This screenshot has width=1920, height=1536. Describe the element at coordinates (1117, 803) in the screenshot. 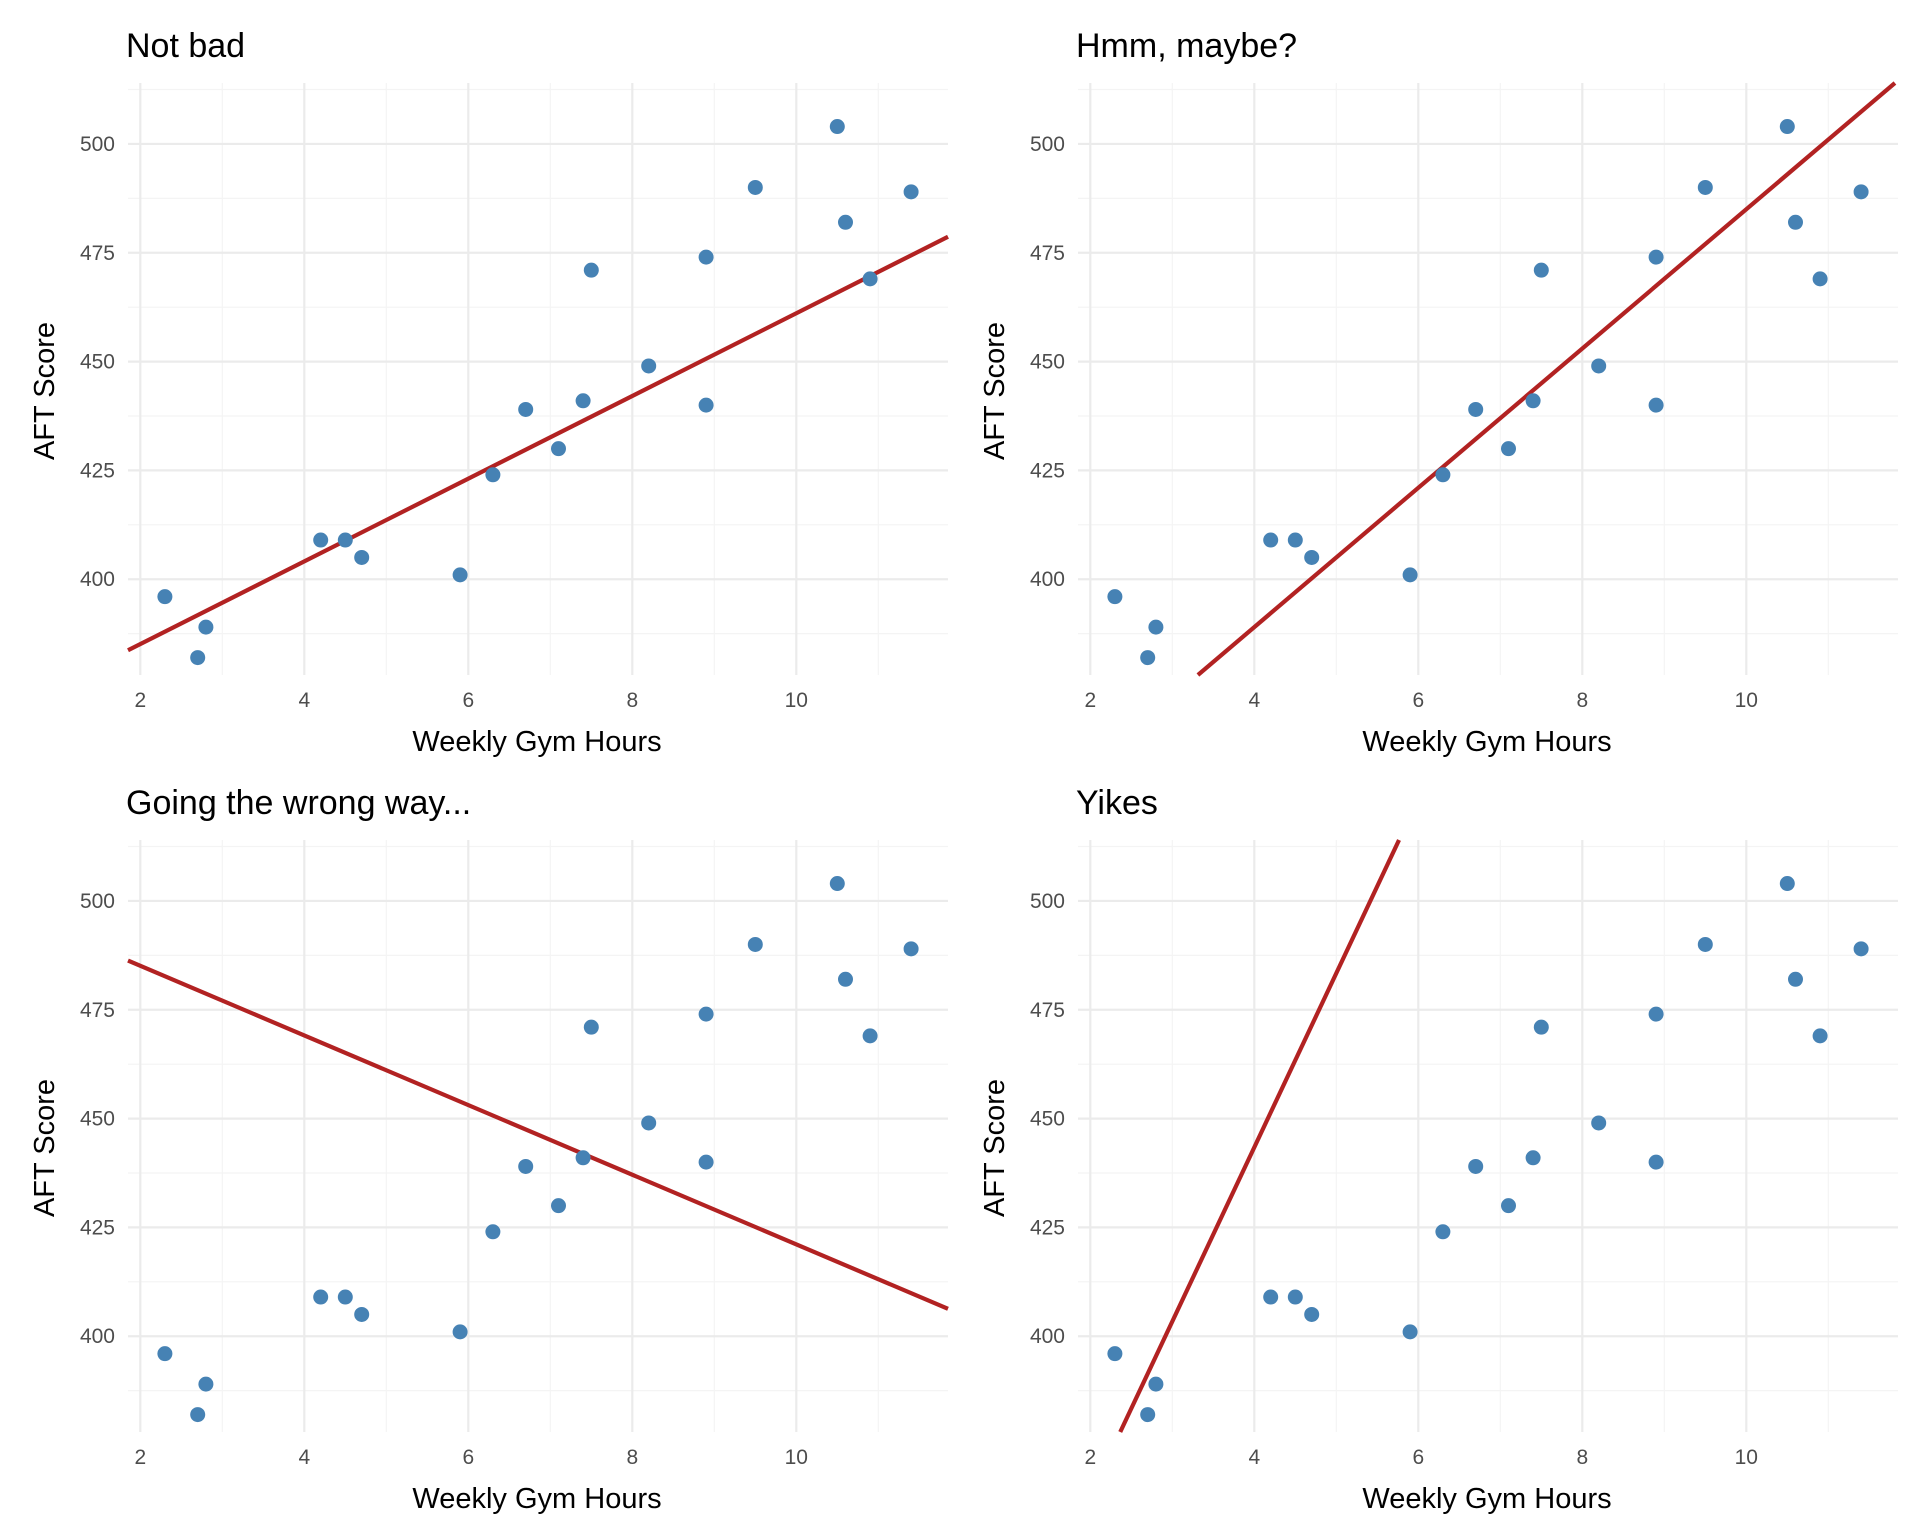

I see `panel-title: Yikes` at that location.